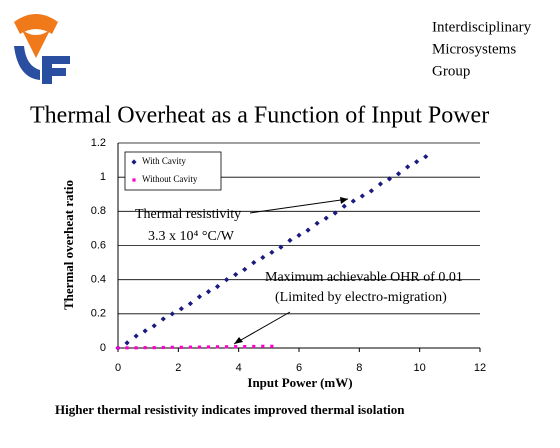 The image size is (560, 448). What do you see at coordinates (173, 171) in the screenshot?
I see `legend-box` at bounding box center [173, 171].